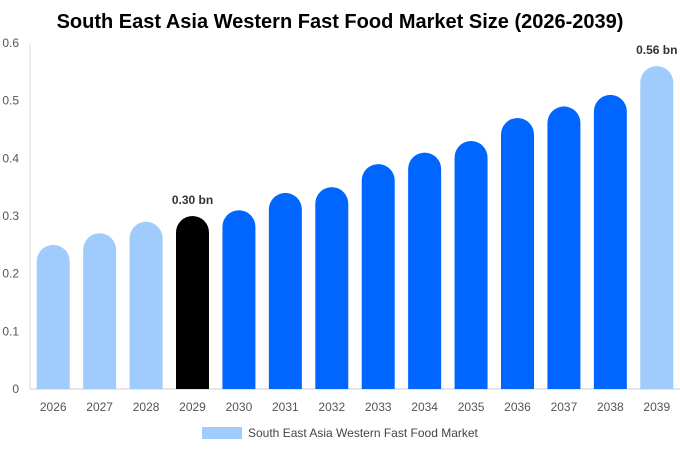 The height and width of the screenshot is (450, 680). I want to click on bar-2039, so click(657, 227).